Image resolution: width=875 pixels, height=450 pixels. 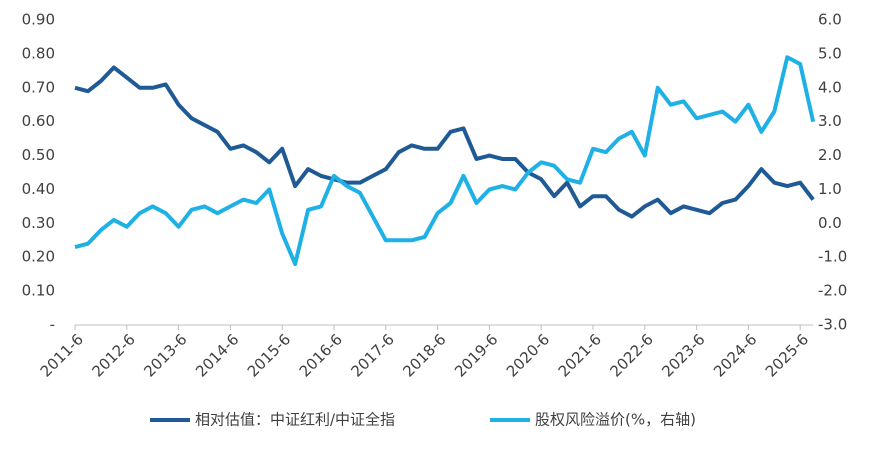 I want to click on x-tick-label: 2019-6, so click(x=476, y=355).